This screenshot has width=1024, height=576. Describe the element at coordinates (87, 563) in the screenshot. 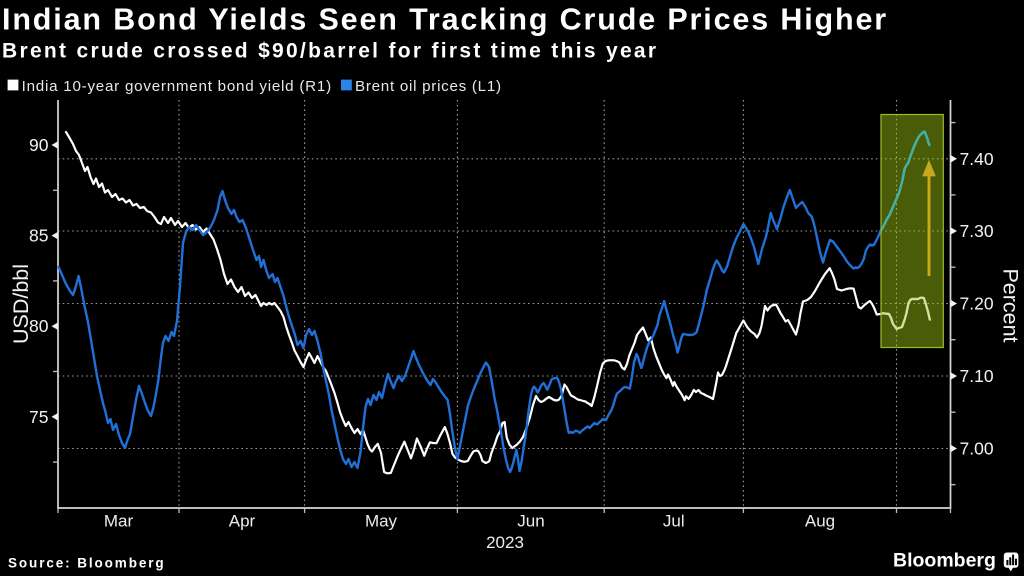

I see `svg-text: Source: Bloomberg` at that location.